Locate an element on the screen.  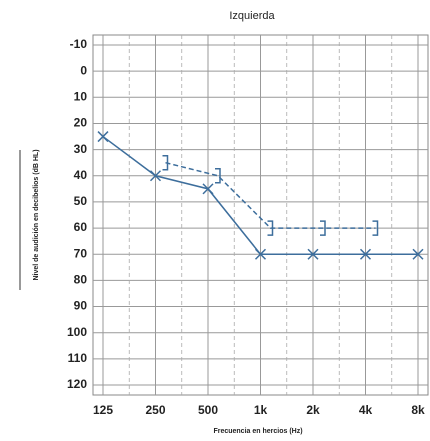
y-tick-label: 40 is located at coordinates (81, 175).